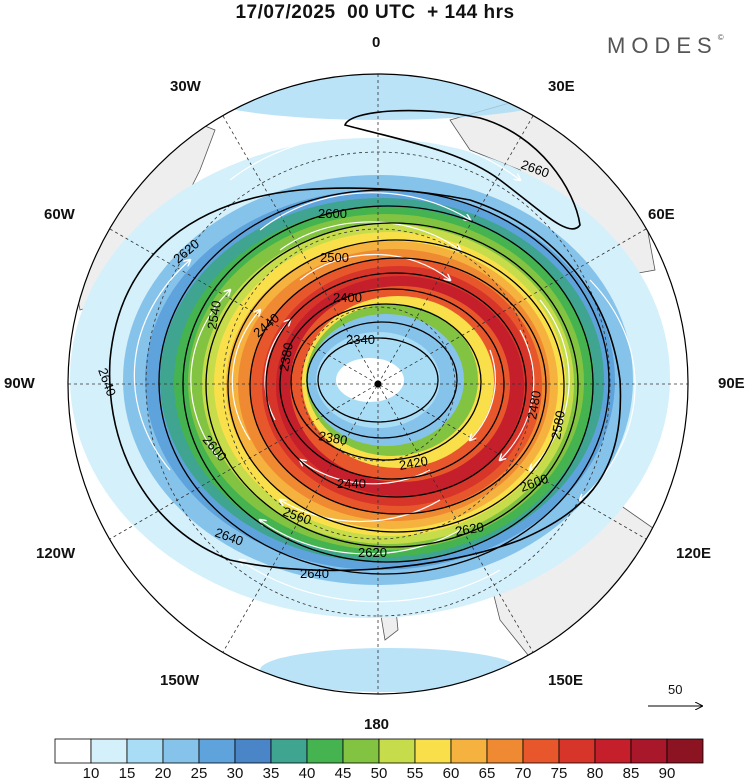 The width and height of the screenshot is (750, 782). What do you see at coordinates (667, 773) in the screenshot?
I see `colorbar-tick-label: 90` at bounding box center [667, 773].